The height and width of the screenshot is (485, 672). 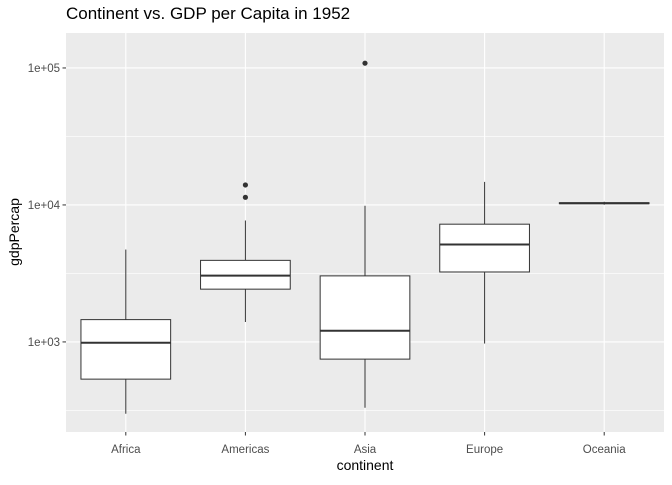 I want to click on x-tick-label: Europe, so click(x=484, y=450).